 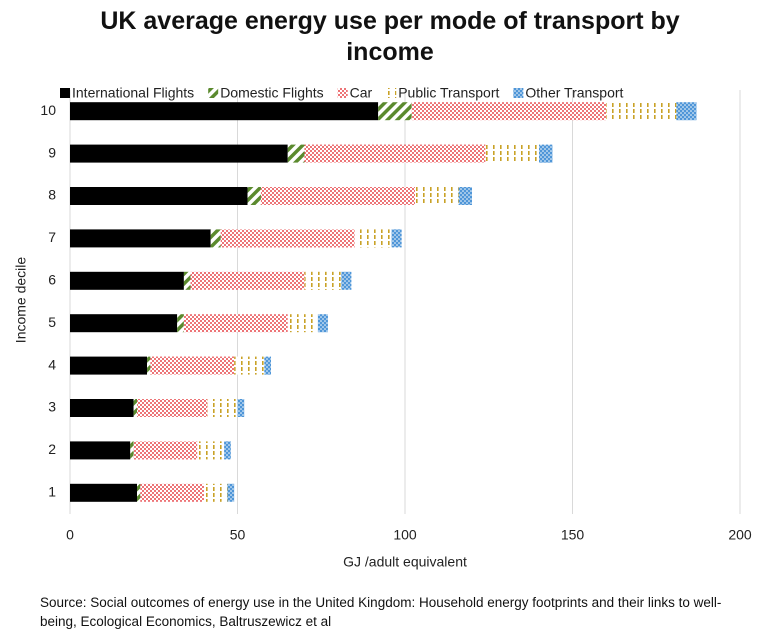 I want to click on y-tick-label: 5, so click(x=52, y=322).